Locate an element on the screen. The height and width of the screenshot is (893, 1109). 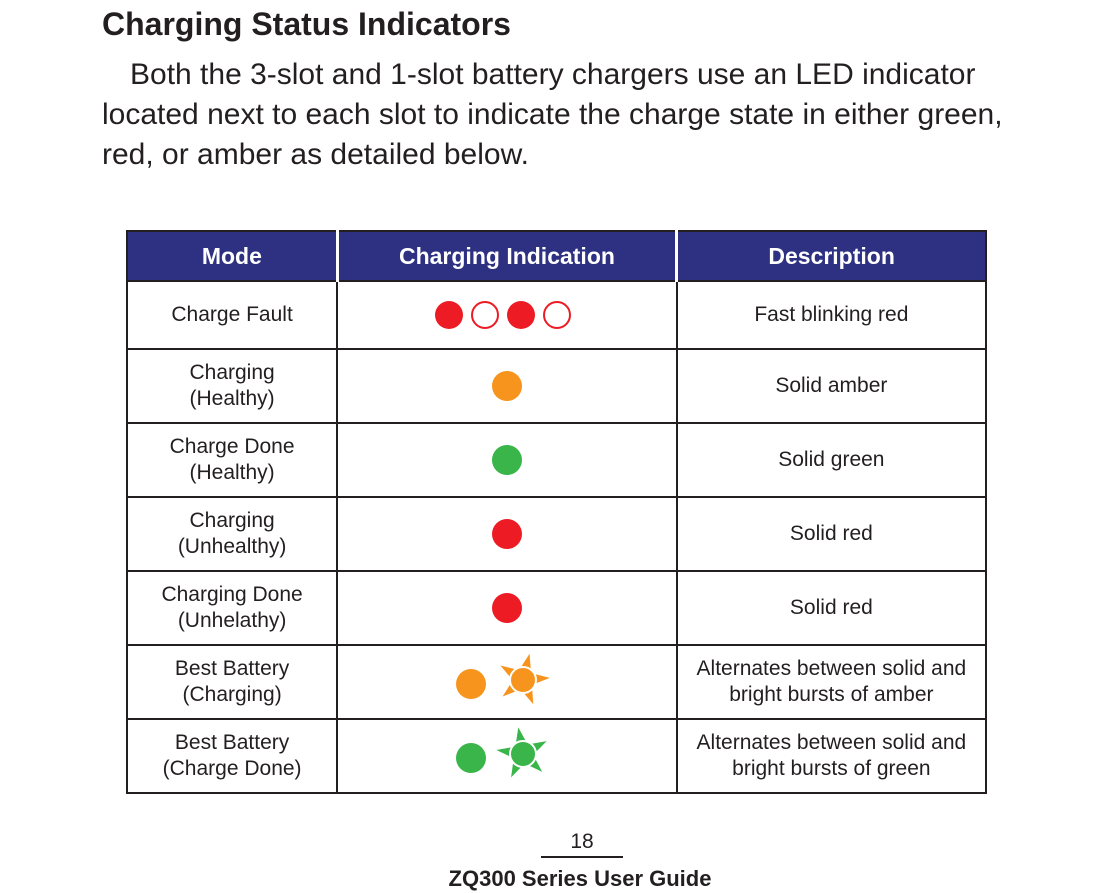
description-cell: Fast blinking red is located at coordinates (831, 315).